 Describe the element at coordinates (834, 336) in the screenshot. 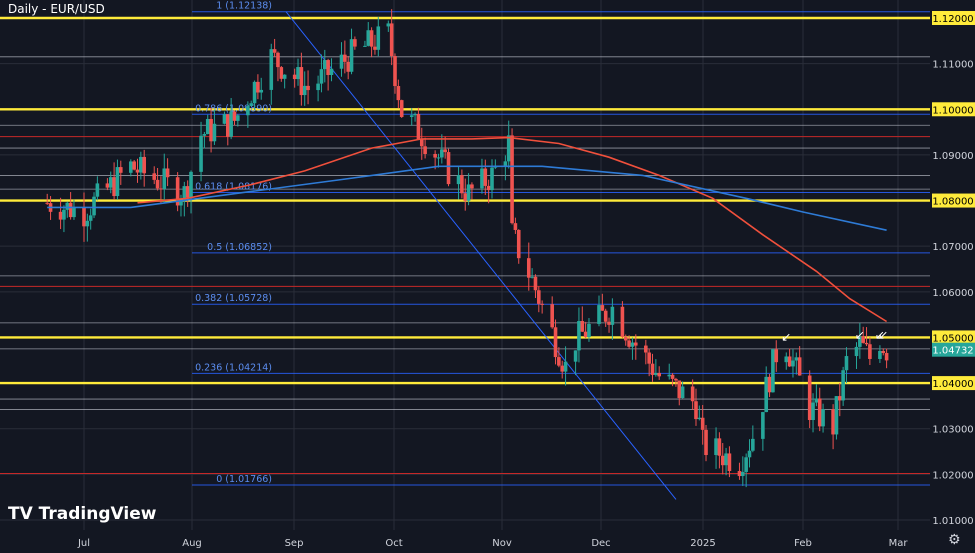

I see `arrow-markers: ↙ ↙ ↙↙` at that location.